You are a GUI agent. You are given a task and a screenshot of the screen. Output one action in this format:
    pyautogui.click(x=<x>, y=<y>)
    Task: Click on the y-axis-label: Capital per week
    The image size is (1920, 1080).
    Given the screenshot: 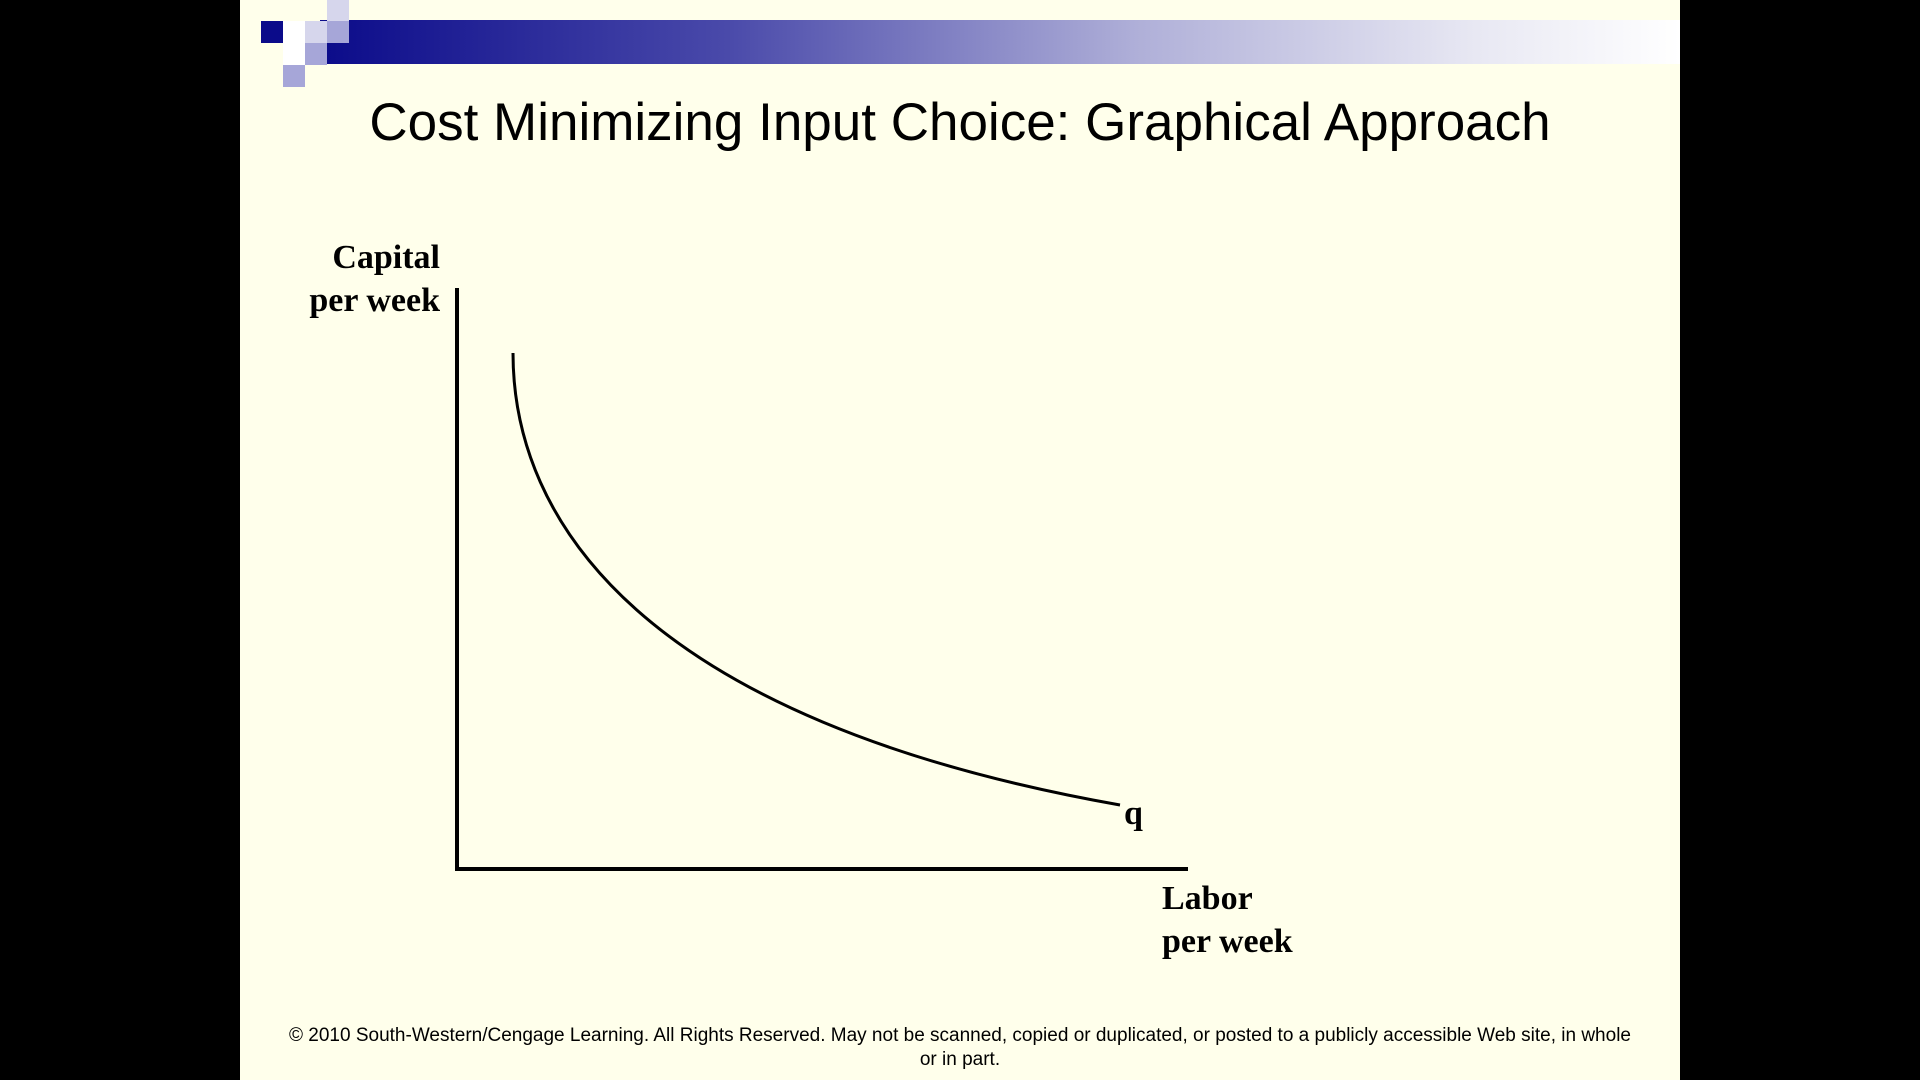 What is the action you would take?
    pyautogui.click(x=360, y=279)
    